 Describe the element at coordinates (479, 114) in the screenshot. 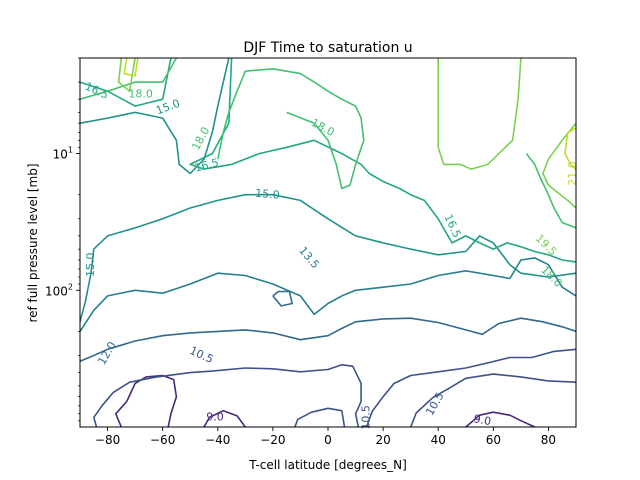

I see `contour-line-19.5-1` at that location.